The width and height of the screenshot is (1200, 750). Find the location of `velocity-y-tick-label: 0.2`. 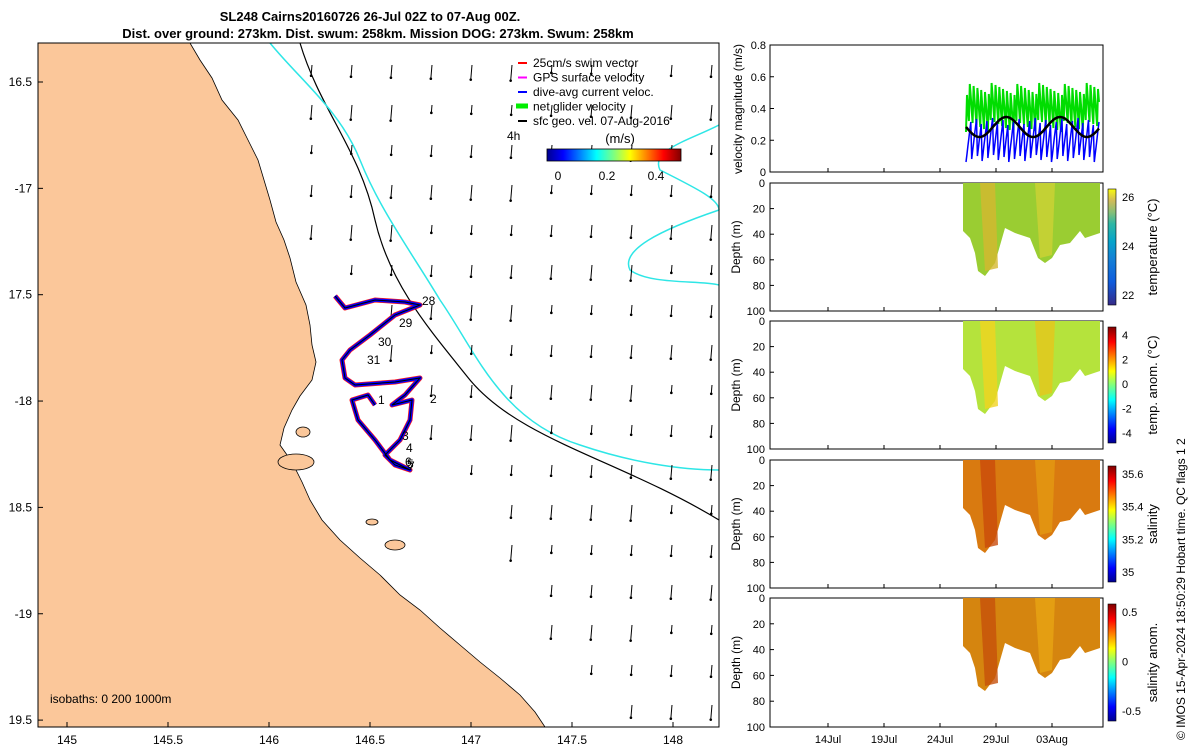

velocity-y-tick-label: 0.2 is located at coordinates (758, 141).